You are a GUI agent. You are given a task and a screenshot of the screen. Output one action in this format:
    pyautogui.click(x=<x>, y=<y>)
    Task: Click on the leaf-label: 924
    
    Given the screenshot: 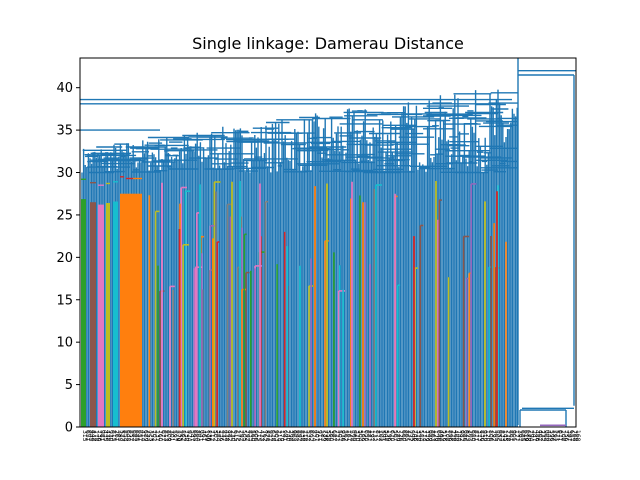 What is the action you would take?
    pyautogui.click(x=188, y=436)
    